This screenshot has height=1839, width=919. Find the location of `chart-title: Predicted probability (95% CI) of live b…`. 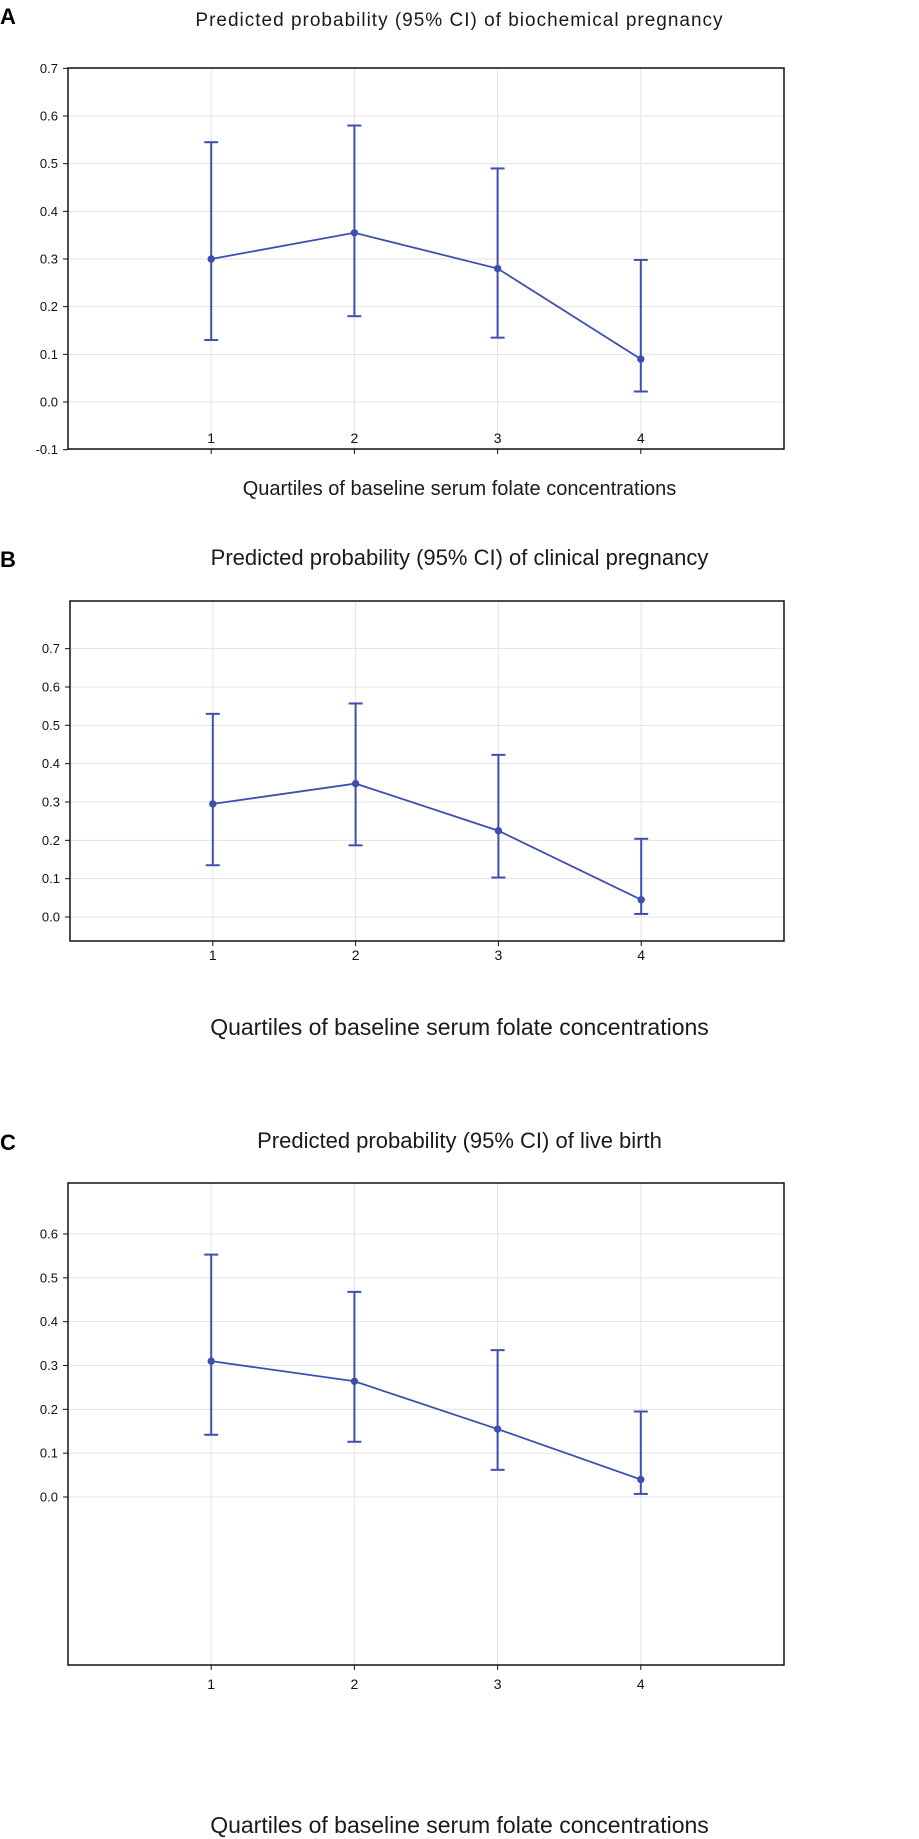

chart-title: Predicted probability (95% CI) of live b… is located at coordinates (459, 1140).